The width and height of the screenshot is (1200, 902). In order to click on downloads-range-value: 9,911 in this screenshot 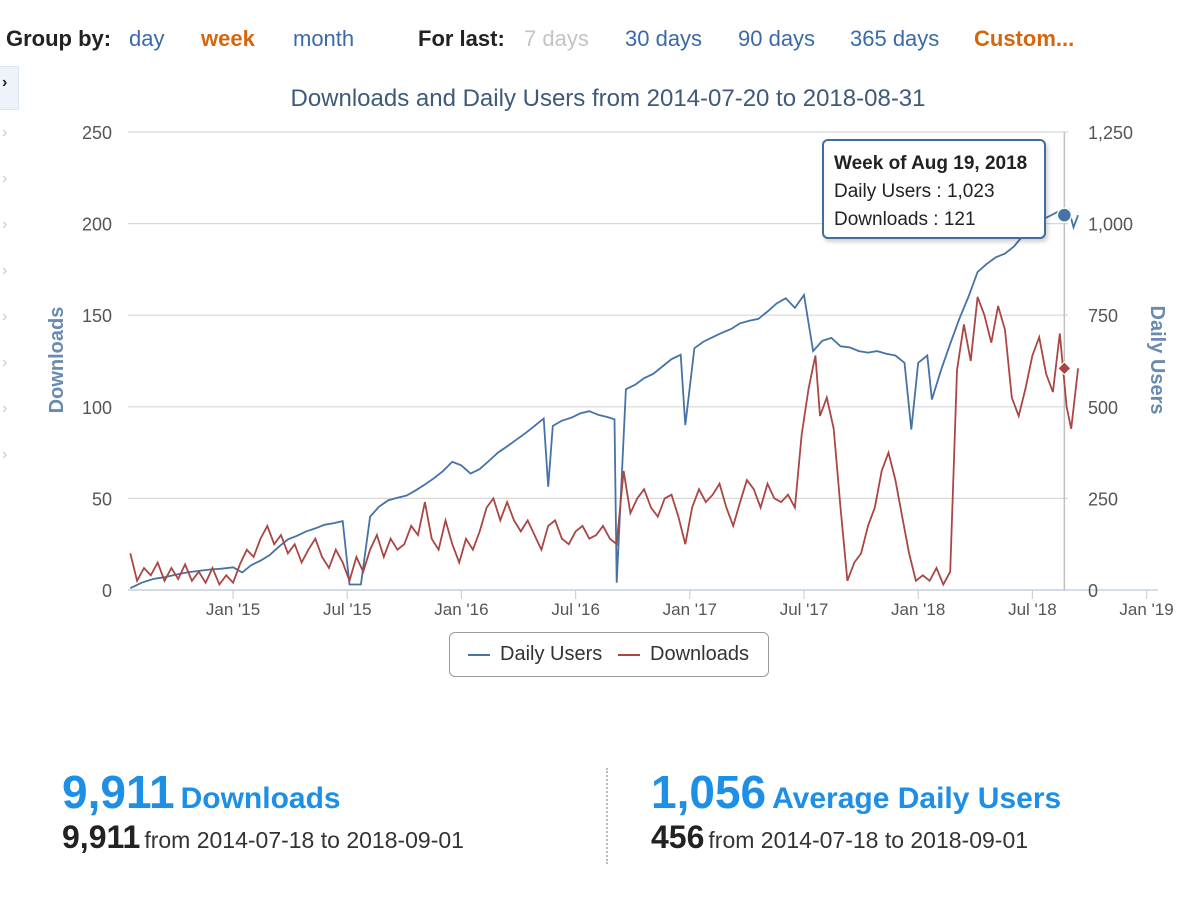, I will do `click(101, 837)`.